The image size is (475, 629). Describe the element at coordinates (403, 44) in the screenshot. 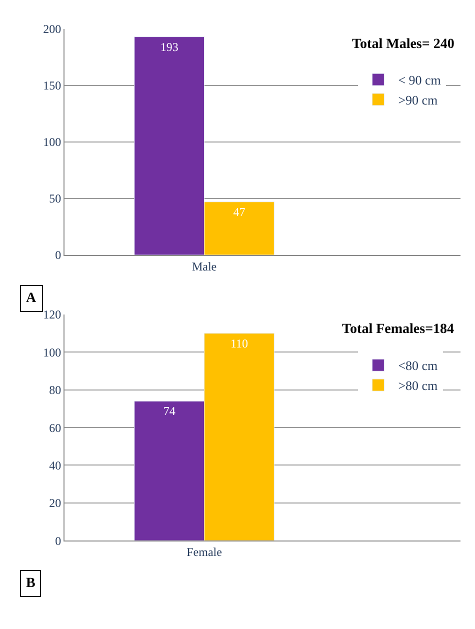

I see `text: Total Males= 240` at that location.